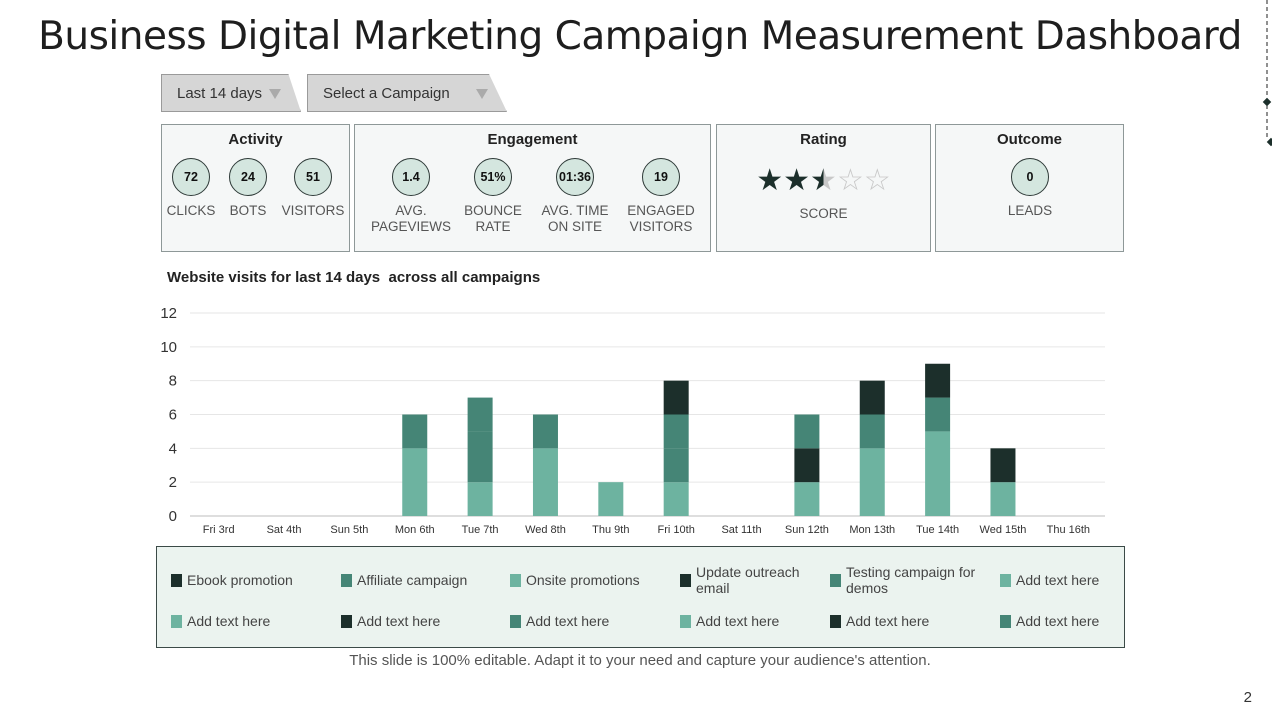 Image resolution: width=1280 pixels, height=720 pixels. What do you see at coordinates (173, 415) in the screenshot?
I see `y-tick-label: 6` at bounding box center [173, 415].